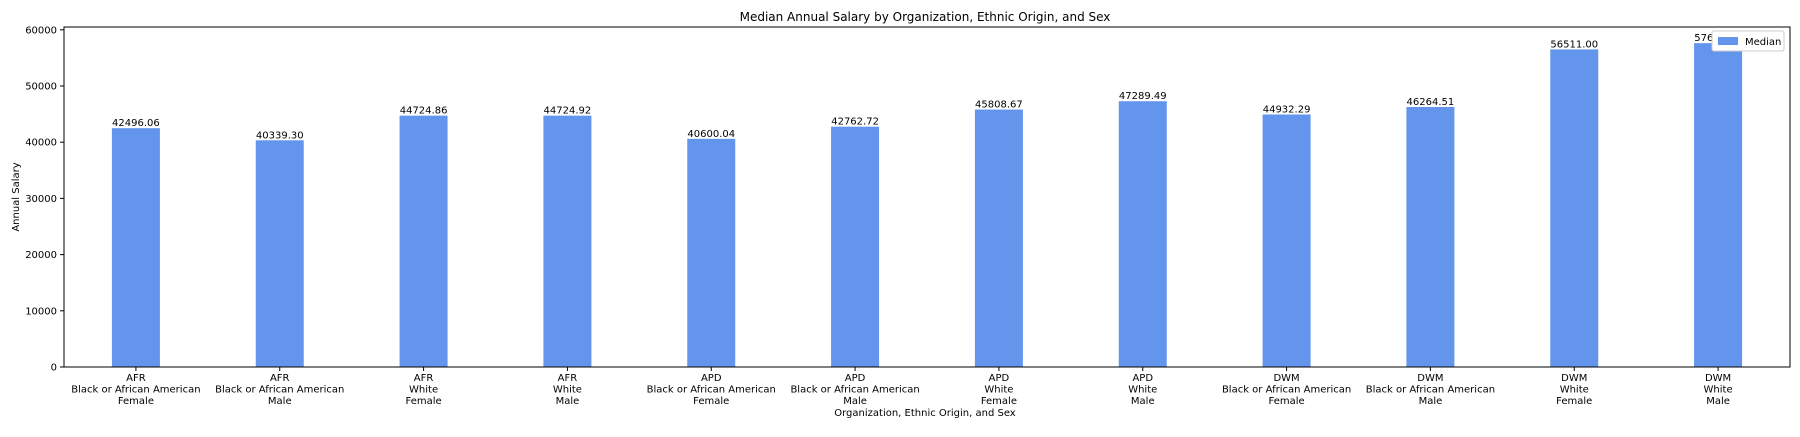 The width and height of the screenshot is (1800, 437). I want to click on y-tick-label: 60000, so click(41, 30).